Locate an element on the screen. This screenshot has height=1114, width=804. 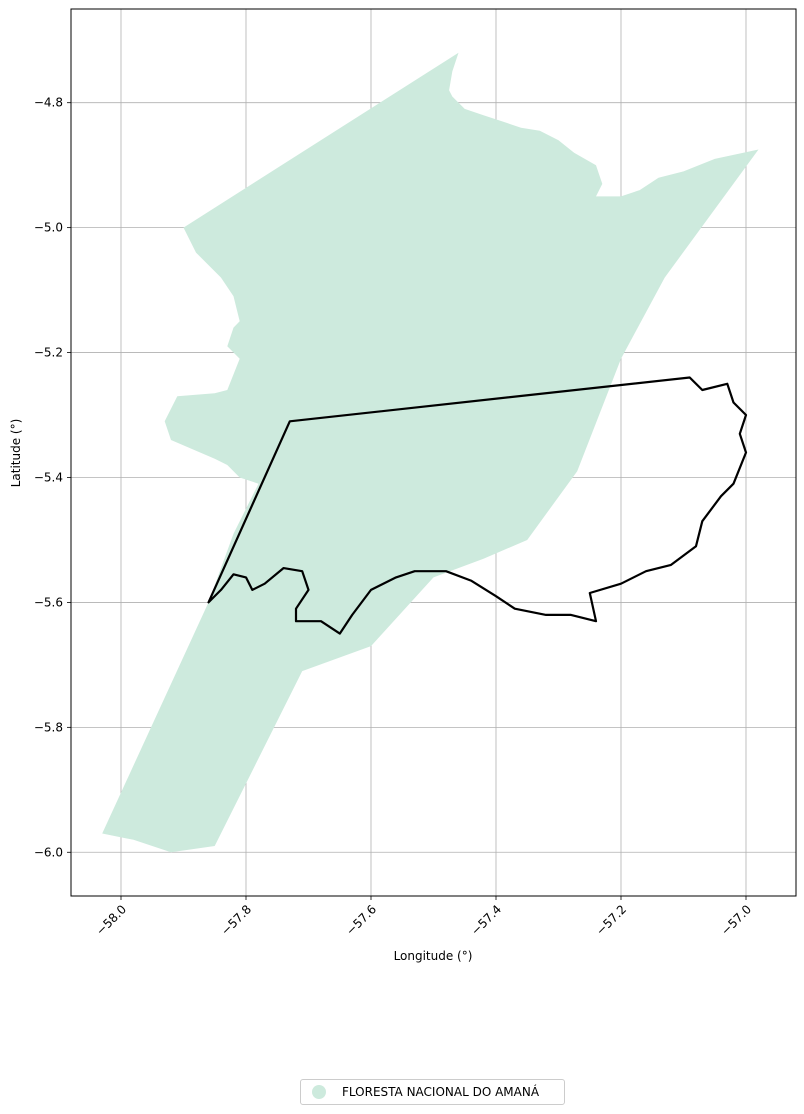
x-tick-label: −57.6 is located at coordinates (361, 920).